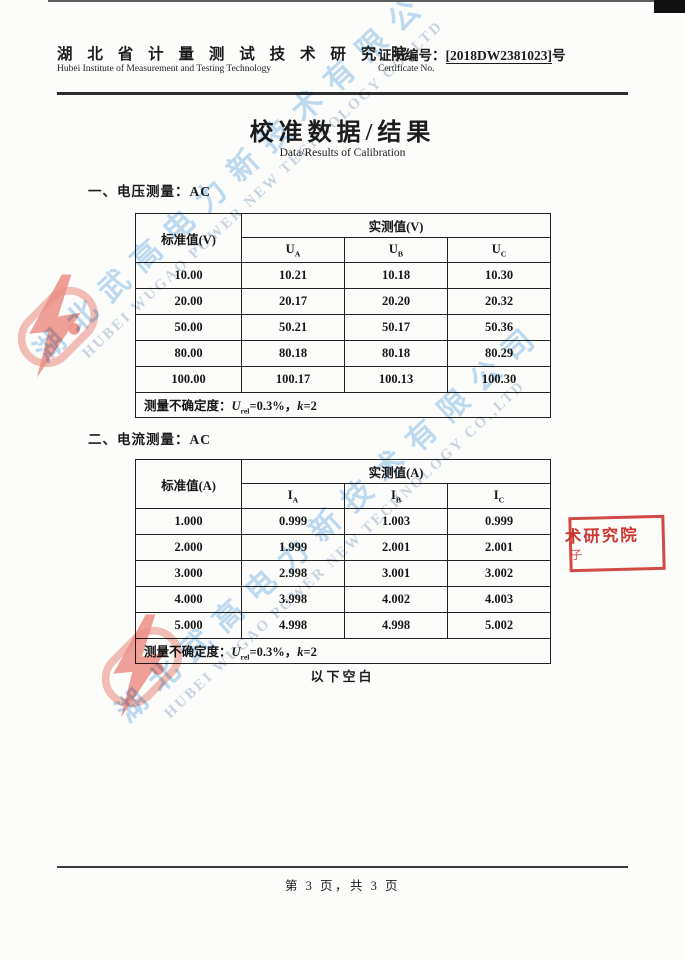 The width and height of the screenshot is (685, 960). I want to click on certificate-number-label-en: Certificate No., so click(406, 69).